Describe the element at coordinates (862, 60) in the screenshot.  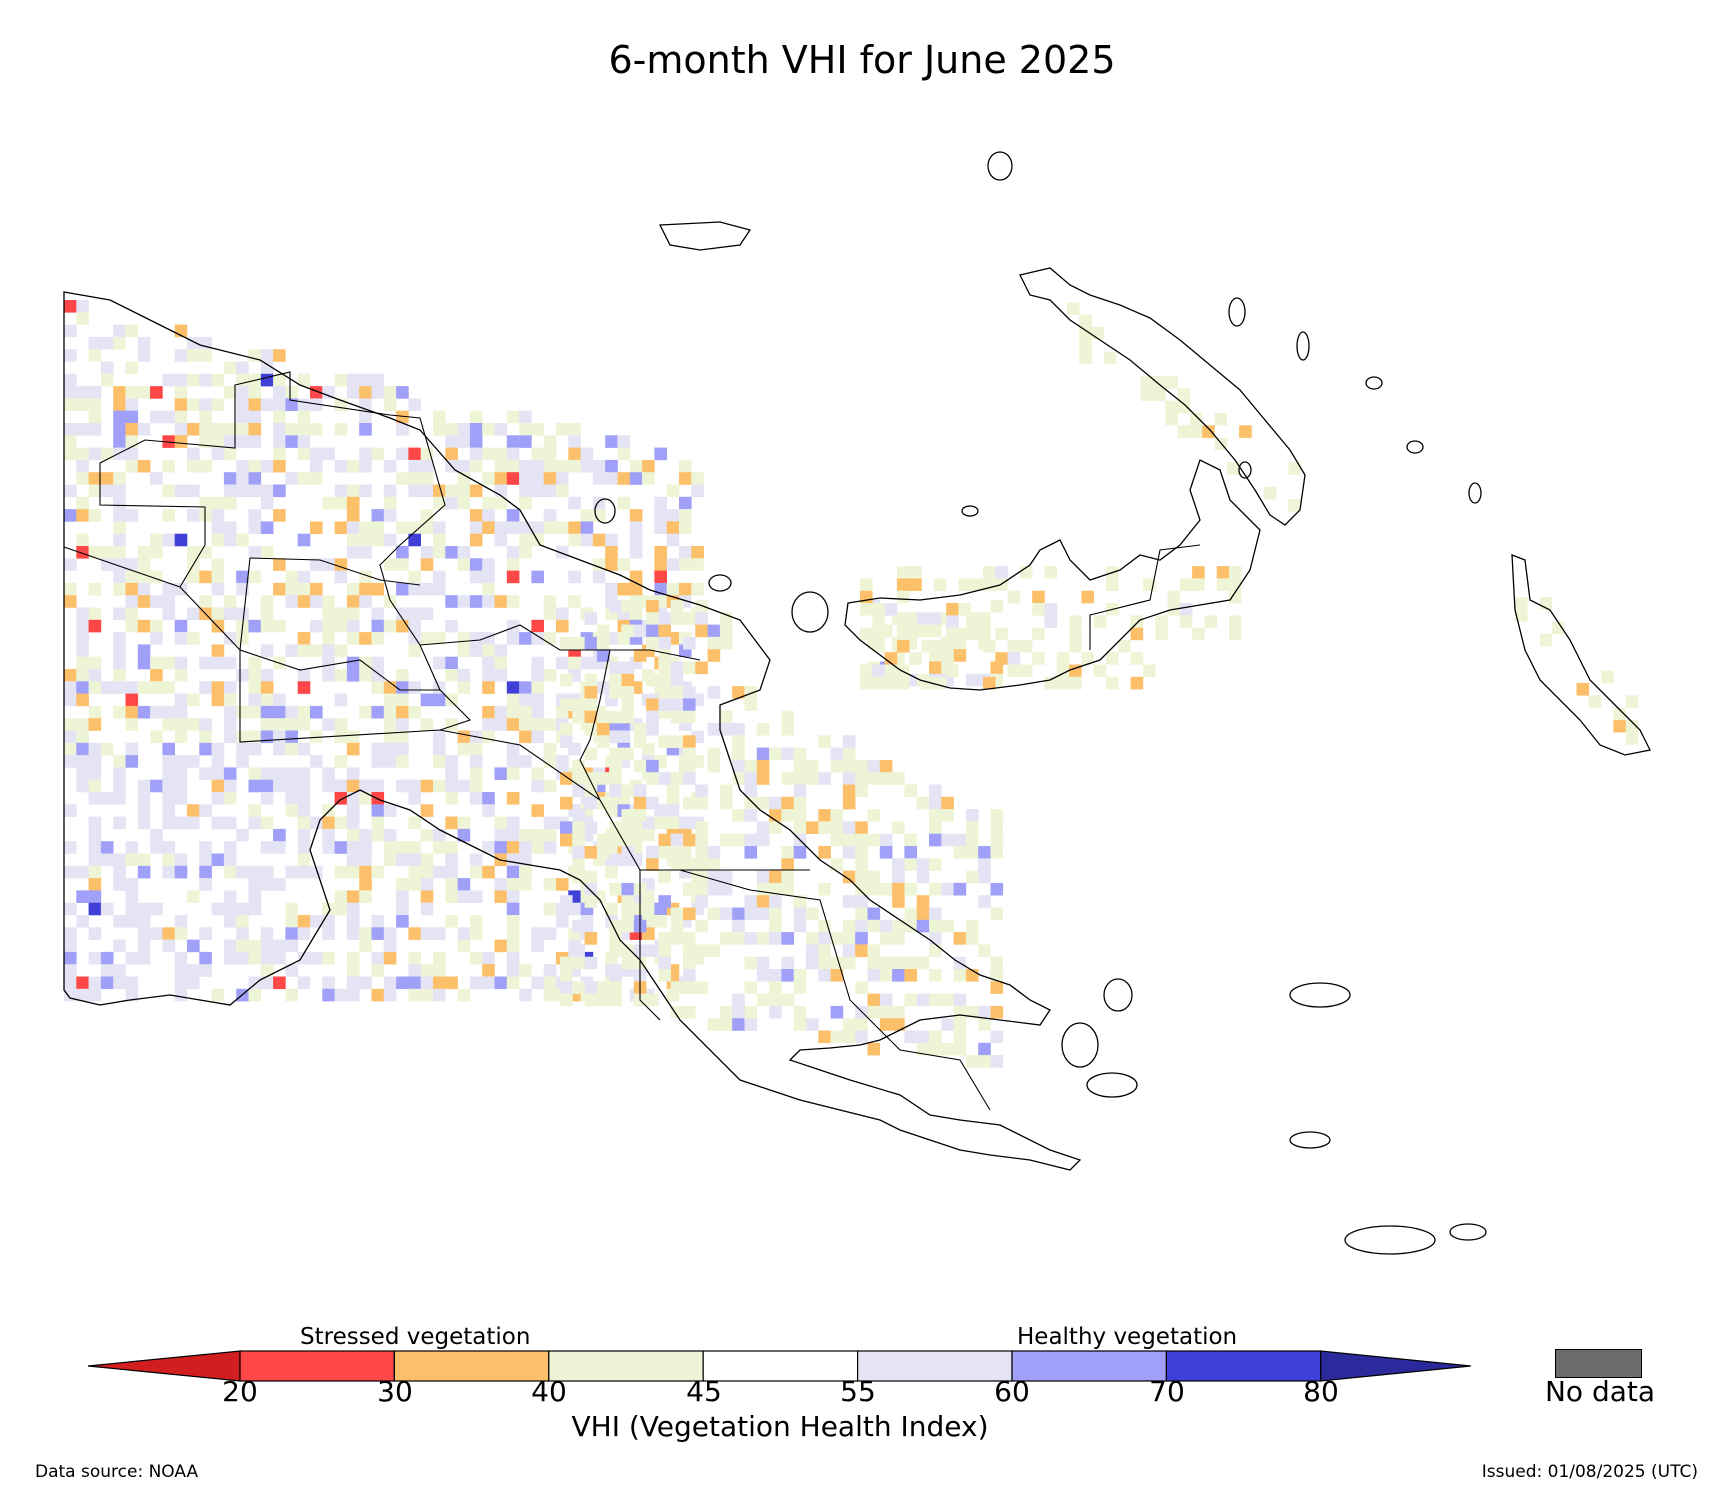
I see `map-title: 6-month VHI for June 2025` at that location.